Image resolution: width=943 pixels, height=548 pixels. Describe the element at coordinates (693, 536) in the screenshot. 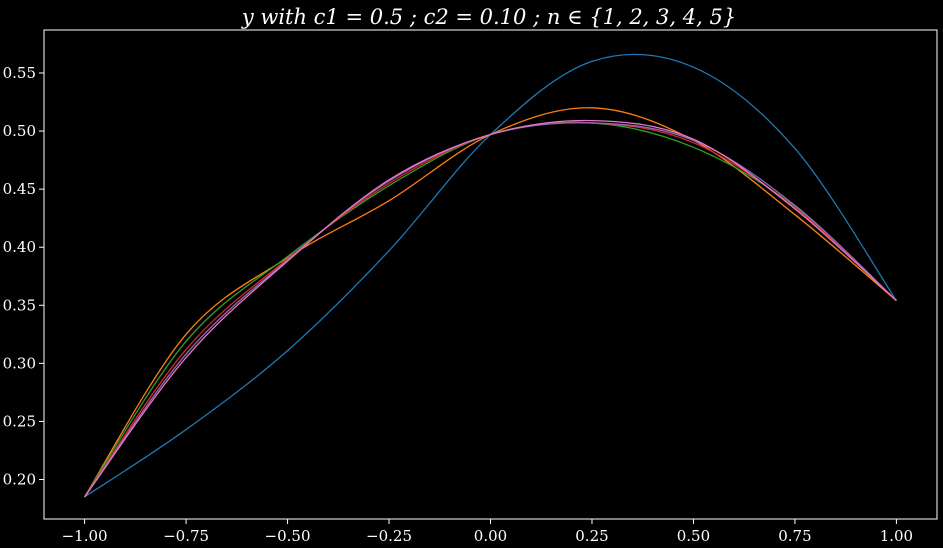

I see `x-tick-label: 0.50` at that location.